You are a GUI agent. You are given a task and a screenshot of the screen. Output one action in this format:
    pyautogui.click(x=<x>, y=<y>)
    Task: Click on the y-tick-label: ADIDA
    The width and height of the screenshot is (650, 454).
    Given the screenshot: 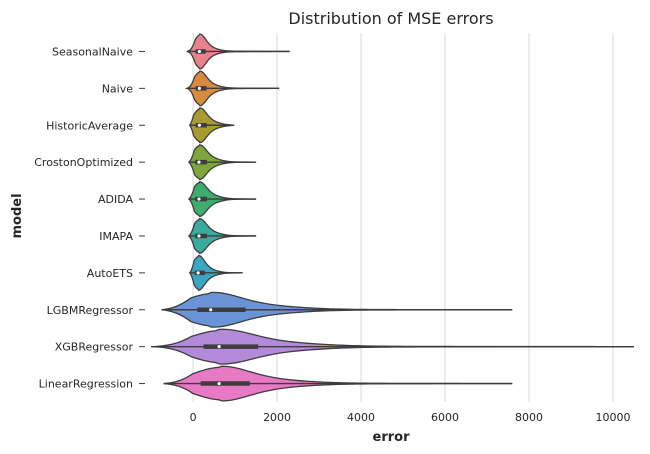 What is the action you would take?
    pyautogui.click(x=116, y=199)
    